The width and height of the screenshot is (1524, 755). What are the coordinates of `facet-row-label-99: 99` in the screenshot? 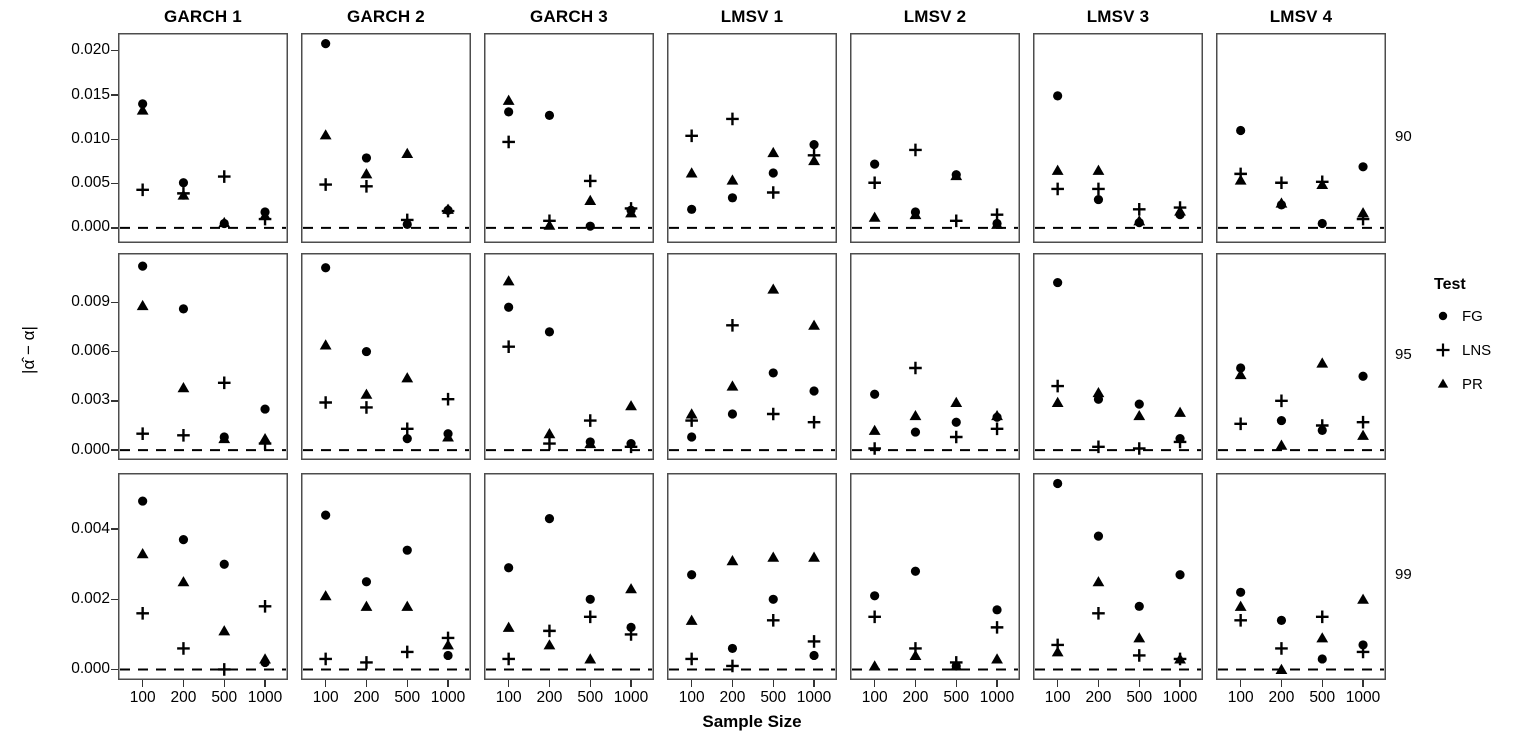 It's located at (1403, 574).